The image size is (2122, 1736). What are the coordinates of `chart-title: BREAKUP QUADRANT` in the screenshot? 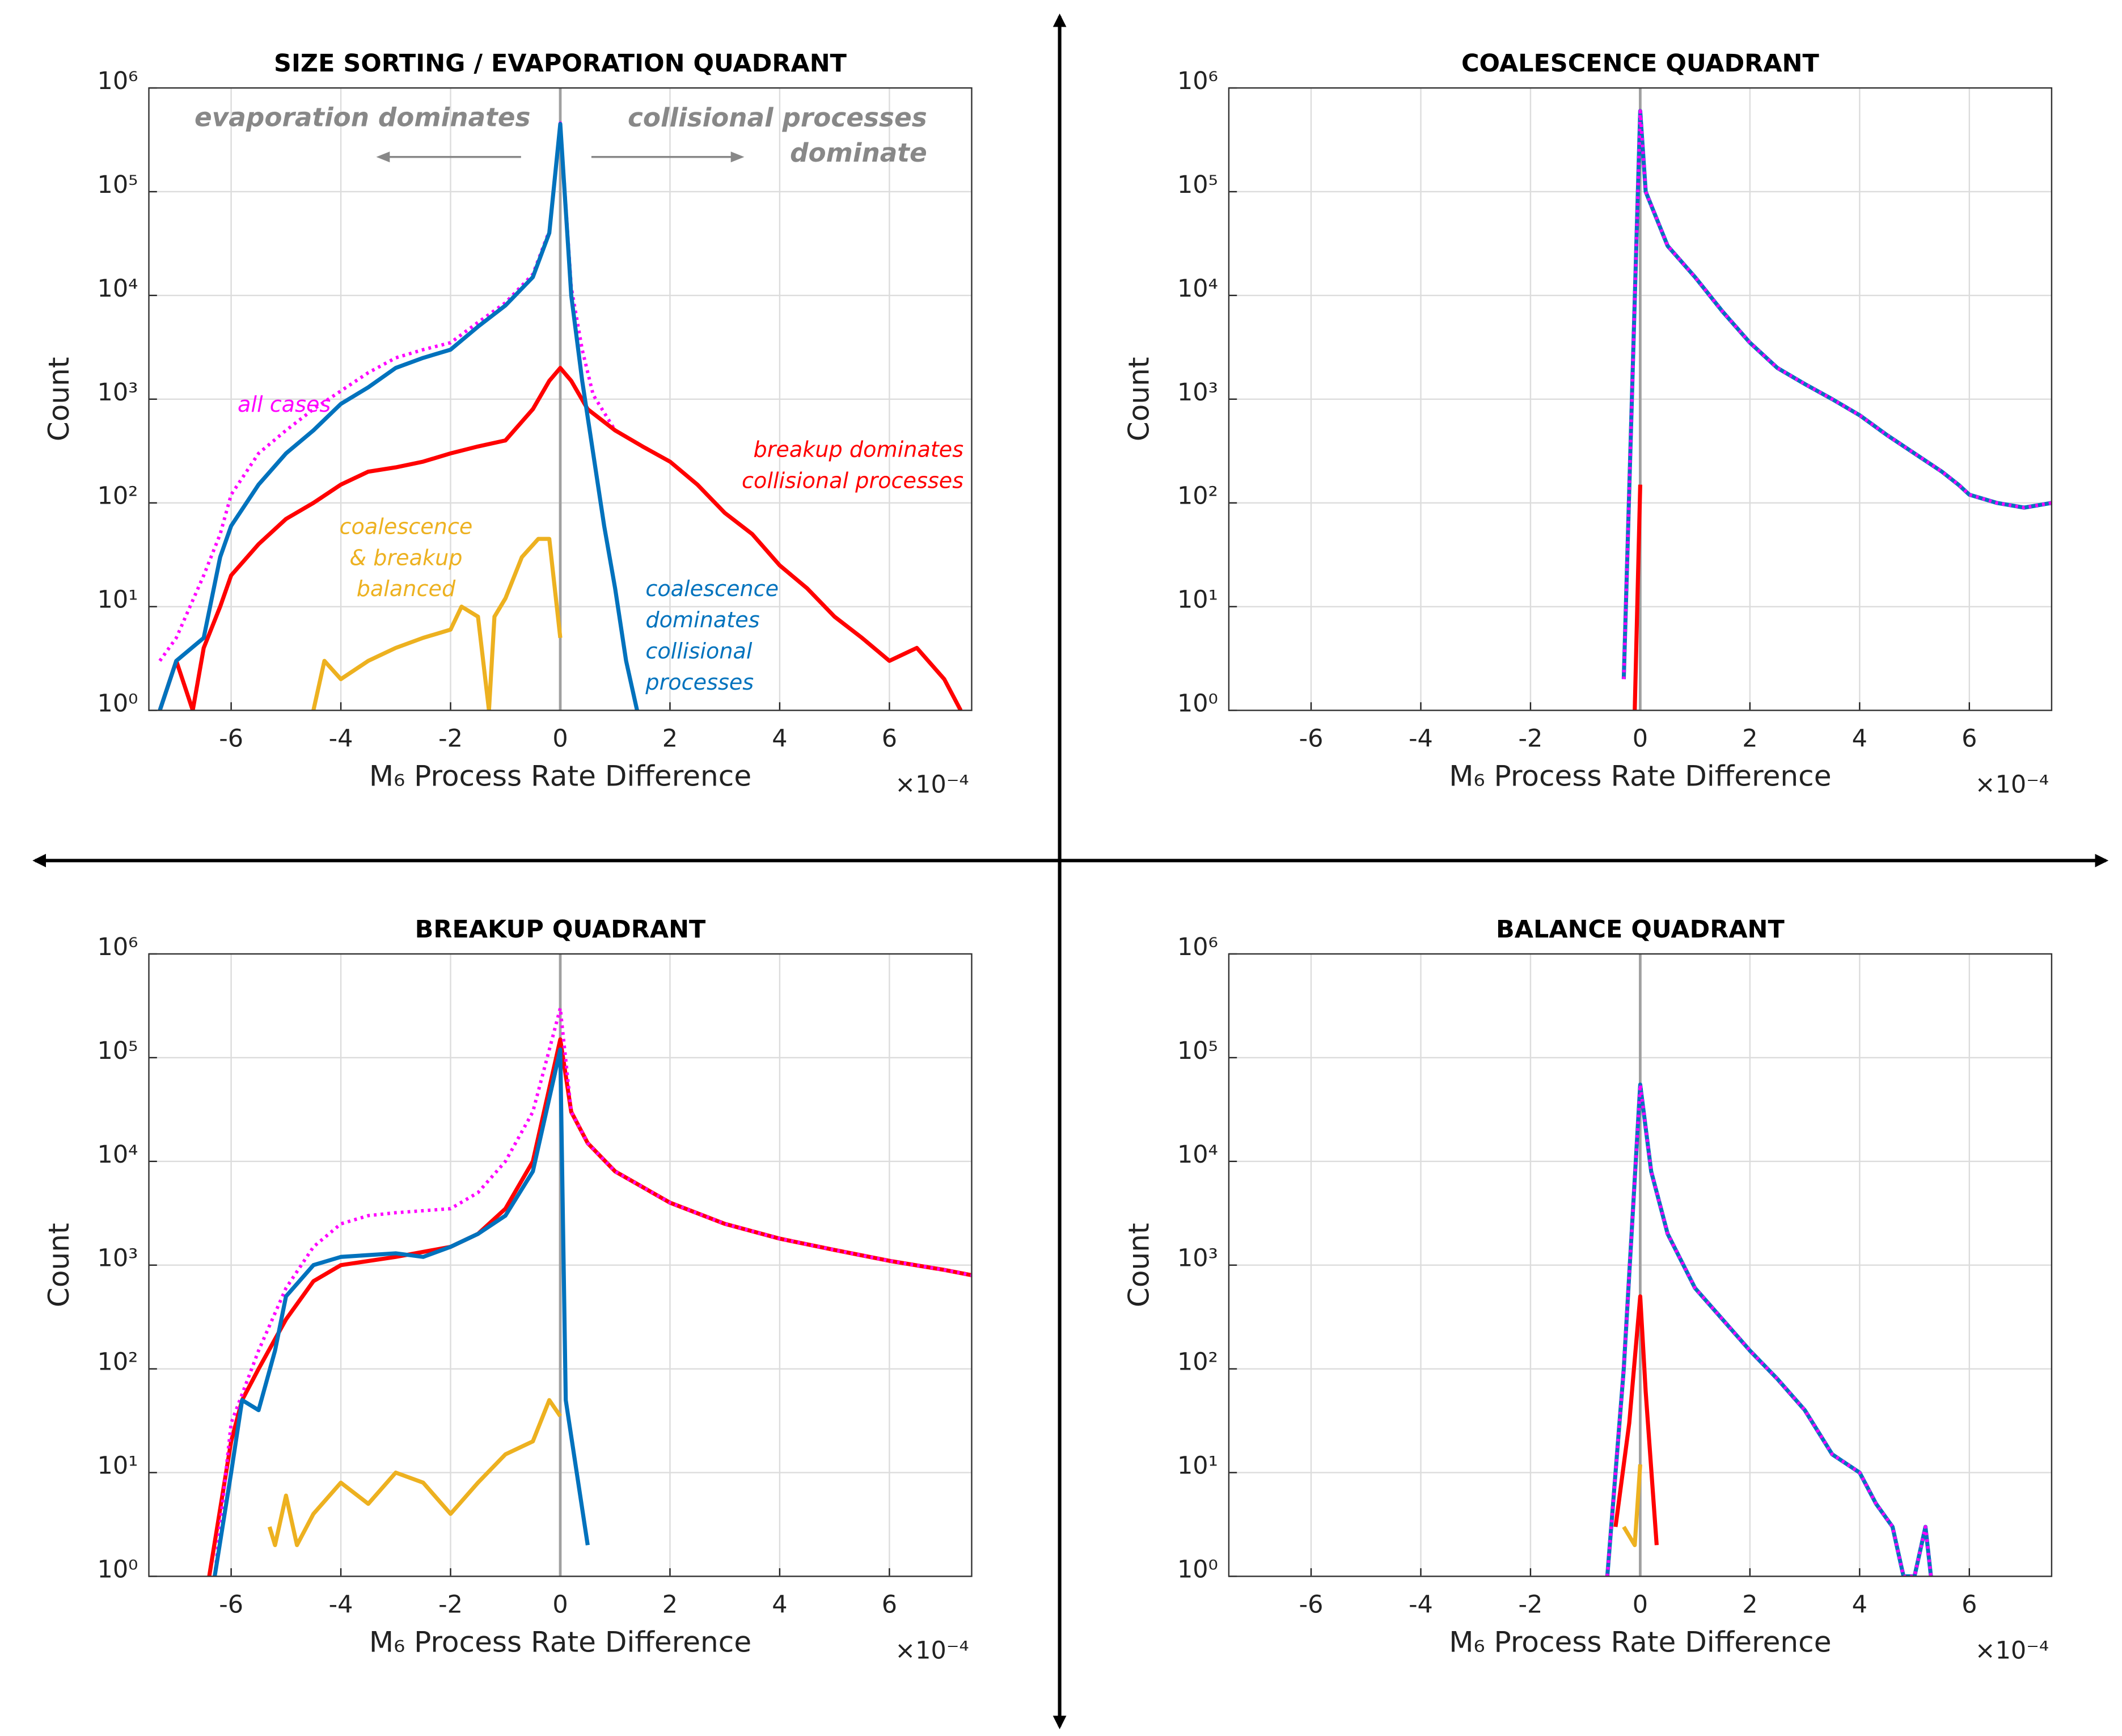 It's located at (560, 929).